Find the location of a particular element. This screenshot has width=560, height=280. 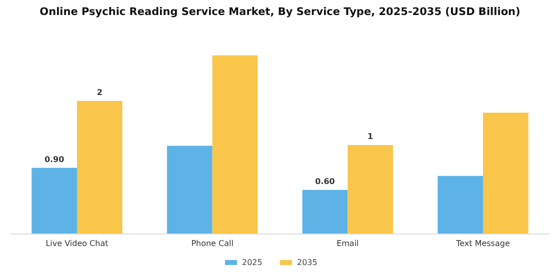

data-label: 1 is located at coordinates (371, 137).